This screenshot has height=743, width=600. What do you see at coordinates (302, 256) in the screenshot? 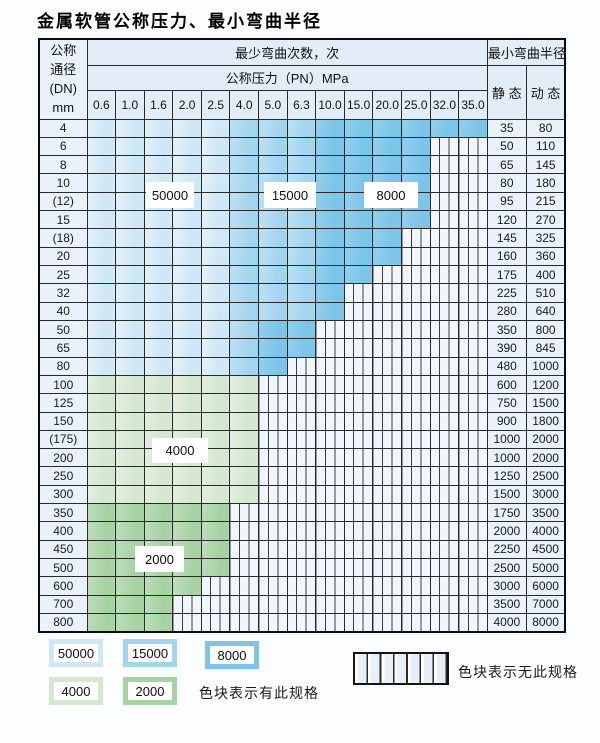
I see `table-row: 20 160 360` at bounding box center [302, 256].